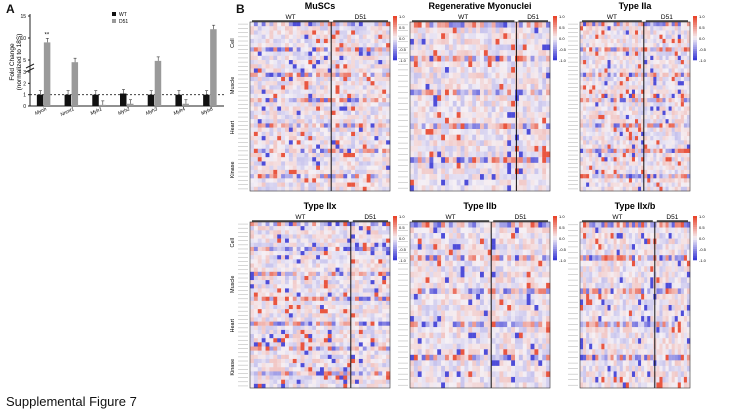  Describe the element at coordinates (24, 107) in the screenshot. I see `y-tick-label: 0` at that location.